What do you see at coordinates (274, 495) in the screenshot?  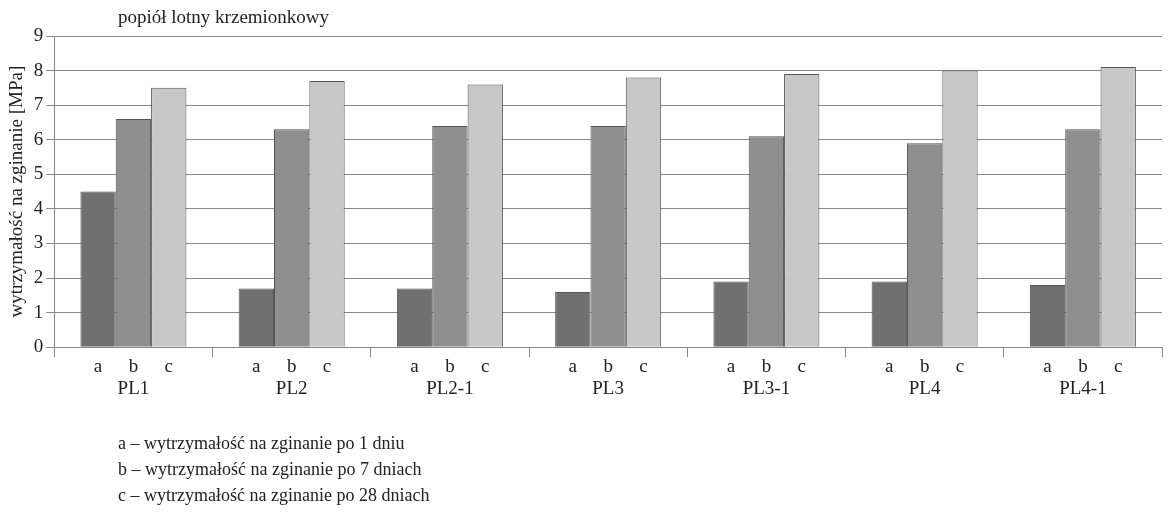 I see `text: c – wytrzymałość na zginanie po 28 dniach` at bounding box center [274, 495].